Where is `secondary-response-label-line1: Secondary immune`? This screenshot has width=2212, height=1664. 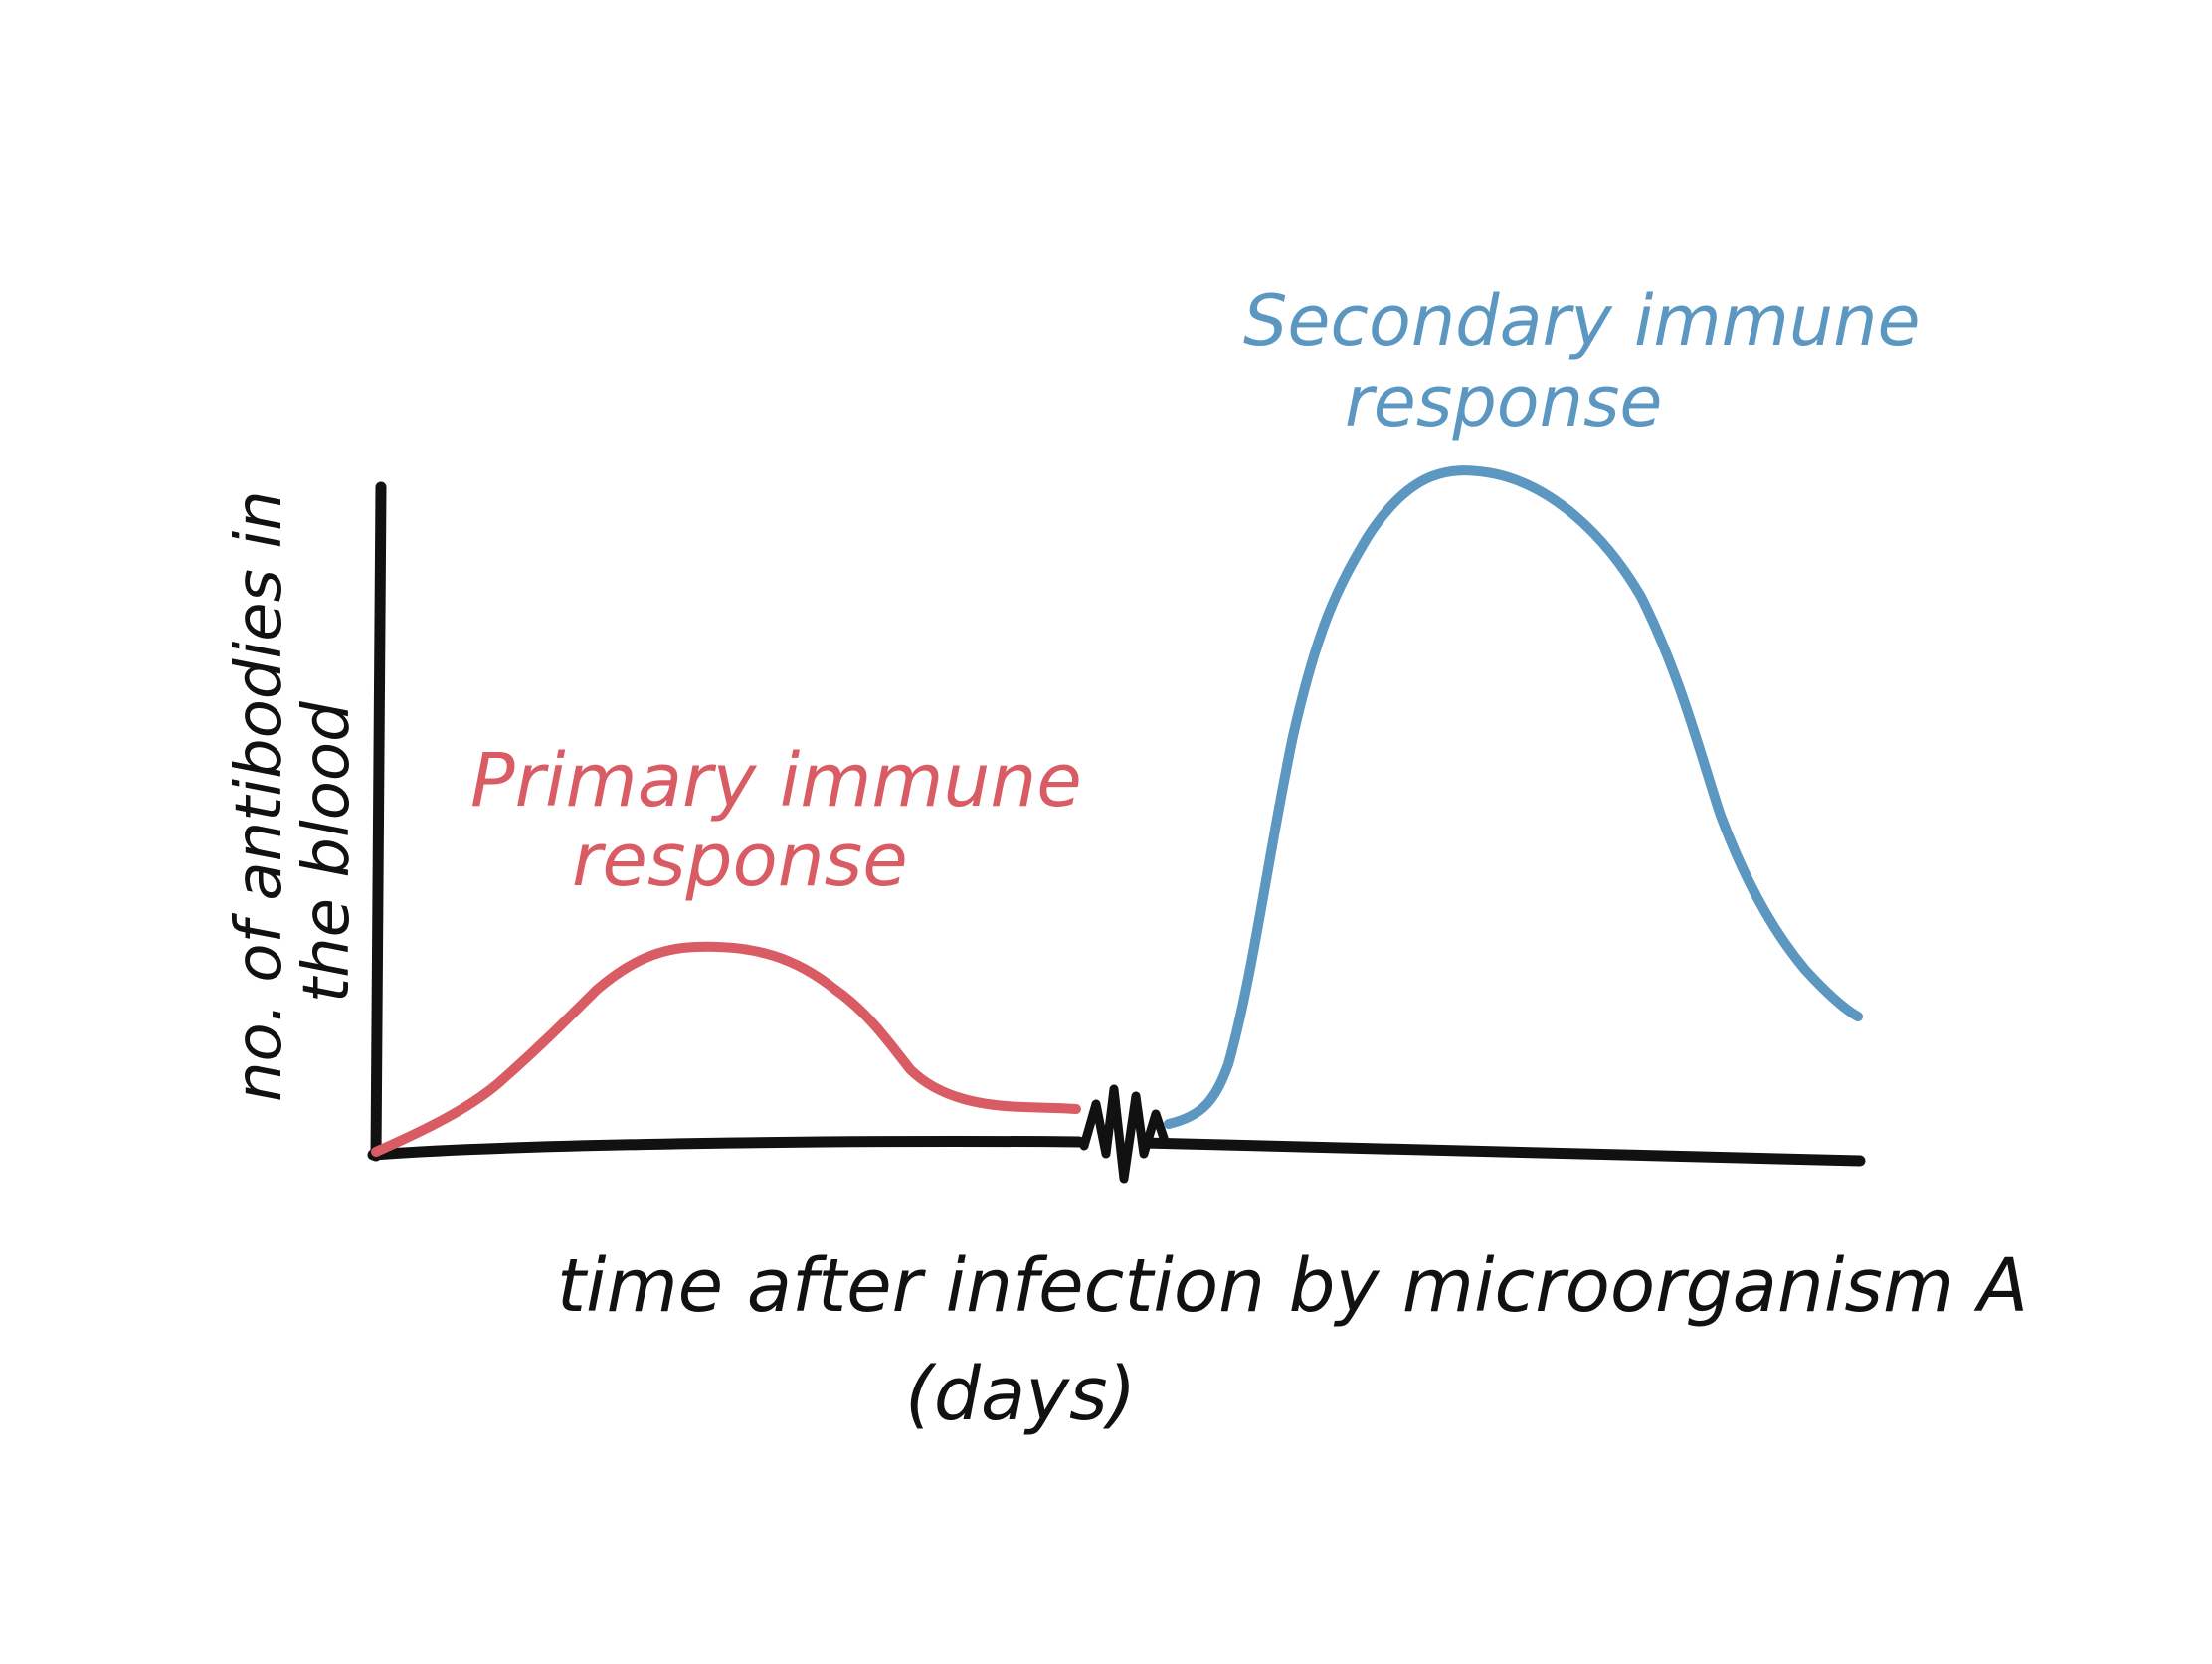
secondary-response-label-line1: Secondary immune is located at coordinates (1582, 321).